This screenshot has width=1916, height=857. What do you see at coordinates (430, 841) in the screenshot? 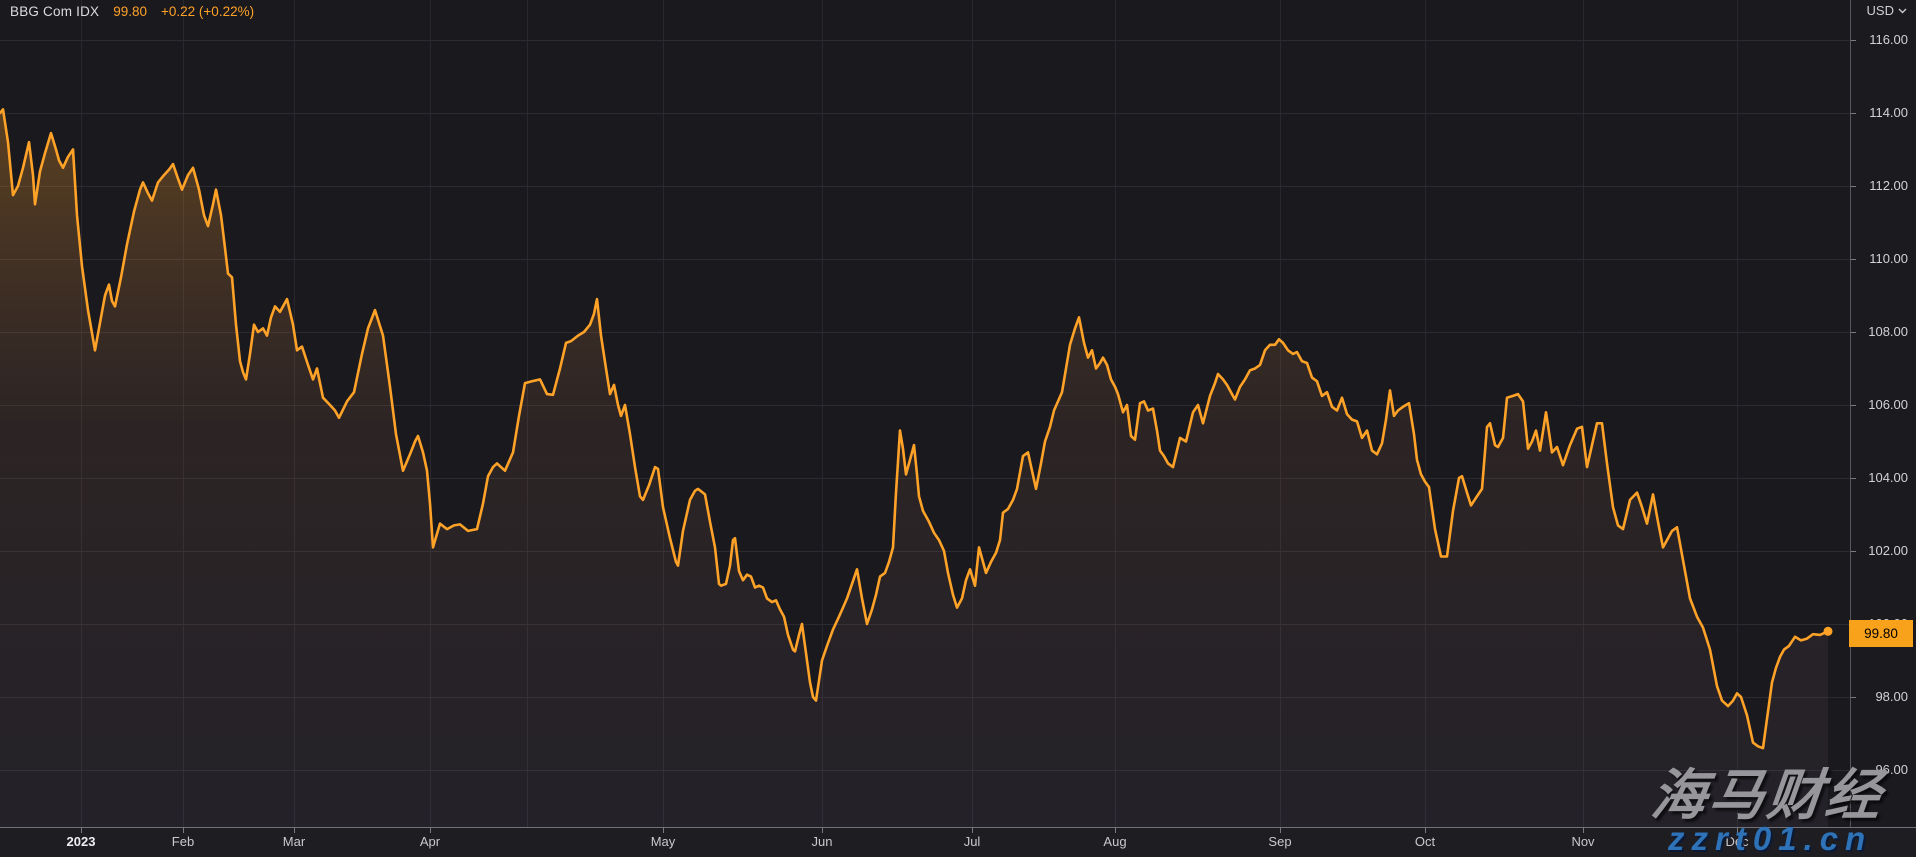
I see `x-axis-label-month: Apr` at bounding box center [430, 841].